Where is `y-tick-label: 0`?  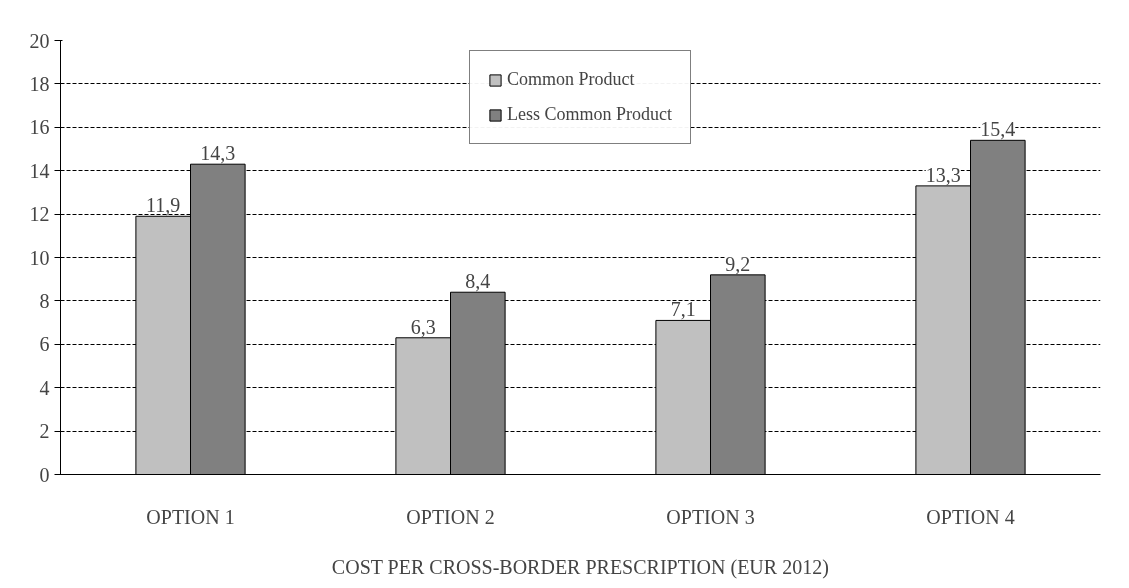
y-tick-label: 0 is located at coordinates (44, 474).